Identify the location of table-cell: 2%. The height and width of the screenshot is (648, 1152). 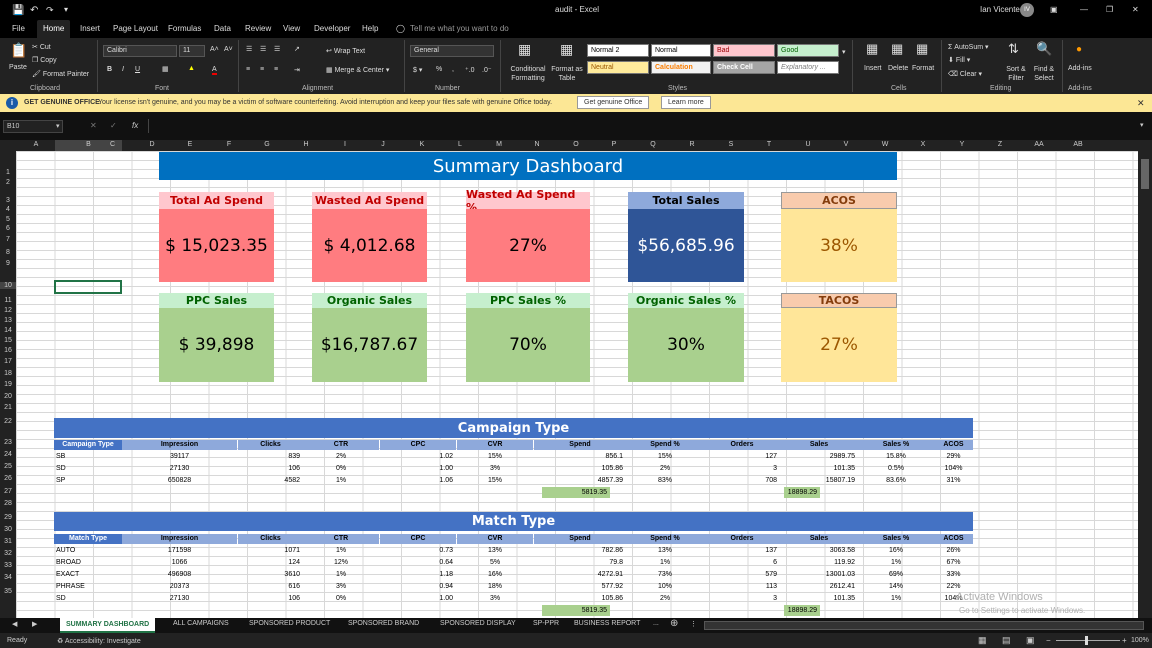
(341, 456).